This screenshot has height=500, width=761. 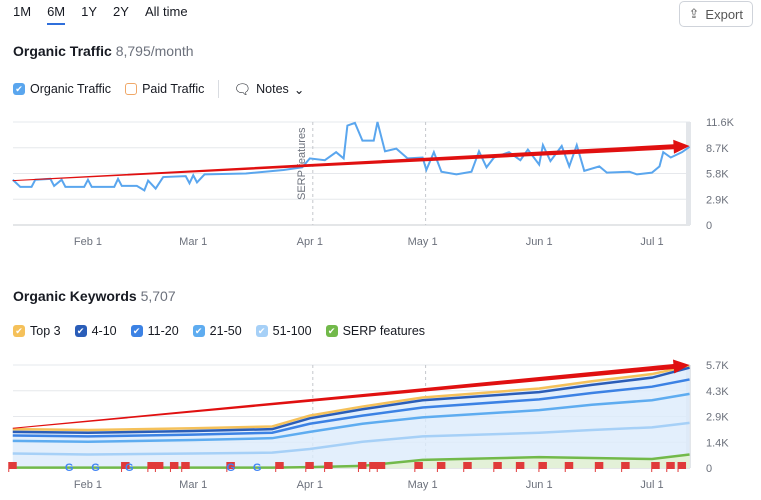 What do you see at coordinates (269, 88) in the screenshot?
I see `notes-dropdown: 🗨 Notes ⌄` at bounding box center [269, 88].